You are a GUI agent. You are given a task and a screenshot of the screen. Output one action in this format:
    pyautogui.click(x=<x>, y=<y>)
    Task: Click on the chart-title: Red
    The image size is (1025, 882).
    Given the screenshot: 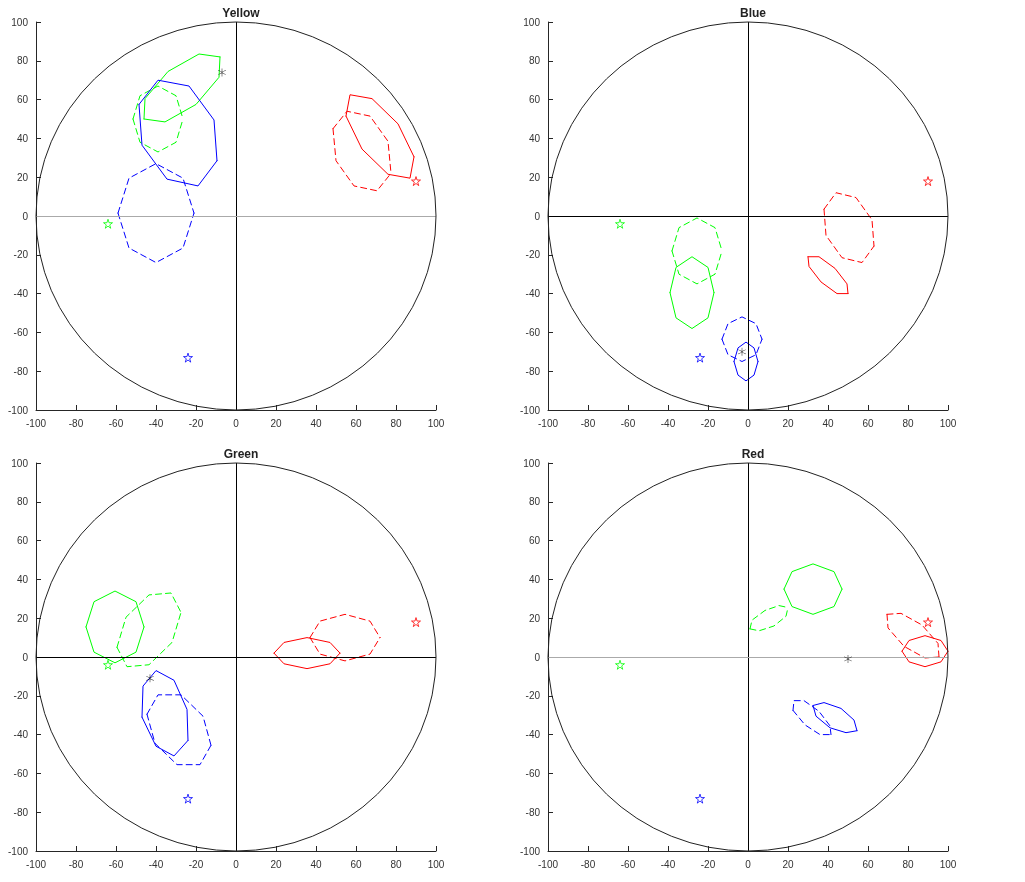 What is the action you would take?
    pyautogui.click(x=753, y=454)
    